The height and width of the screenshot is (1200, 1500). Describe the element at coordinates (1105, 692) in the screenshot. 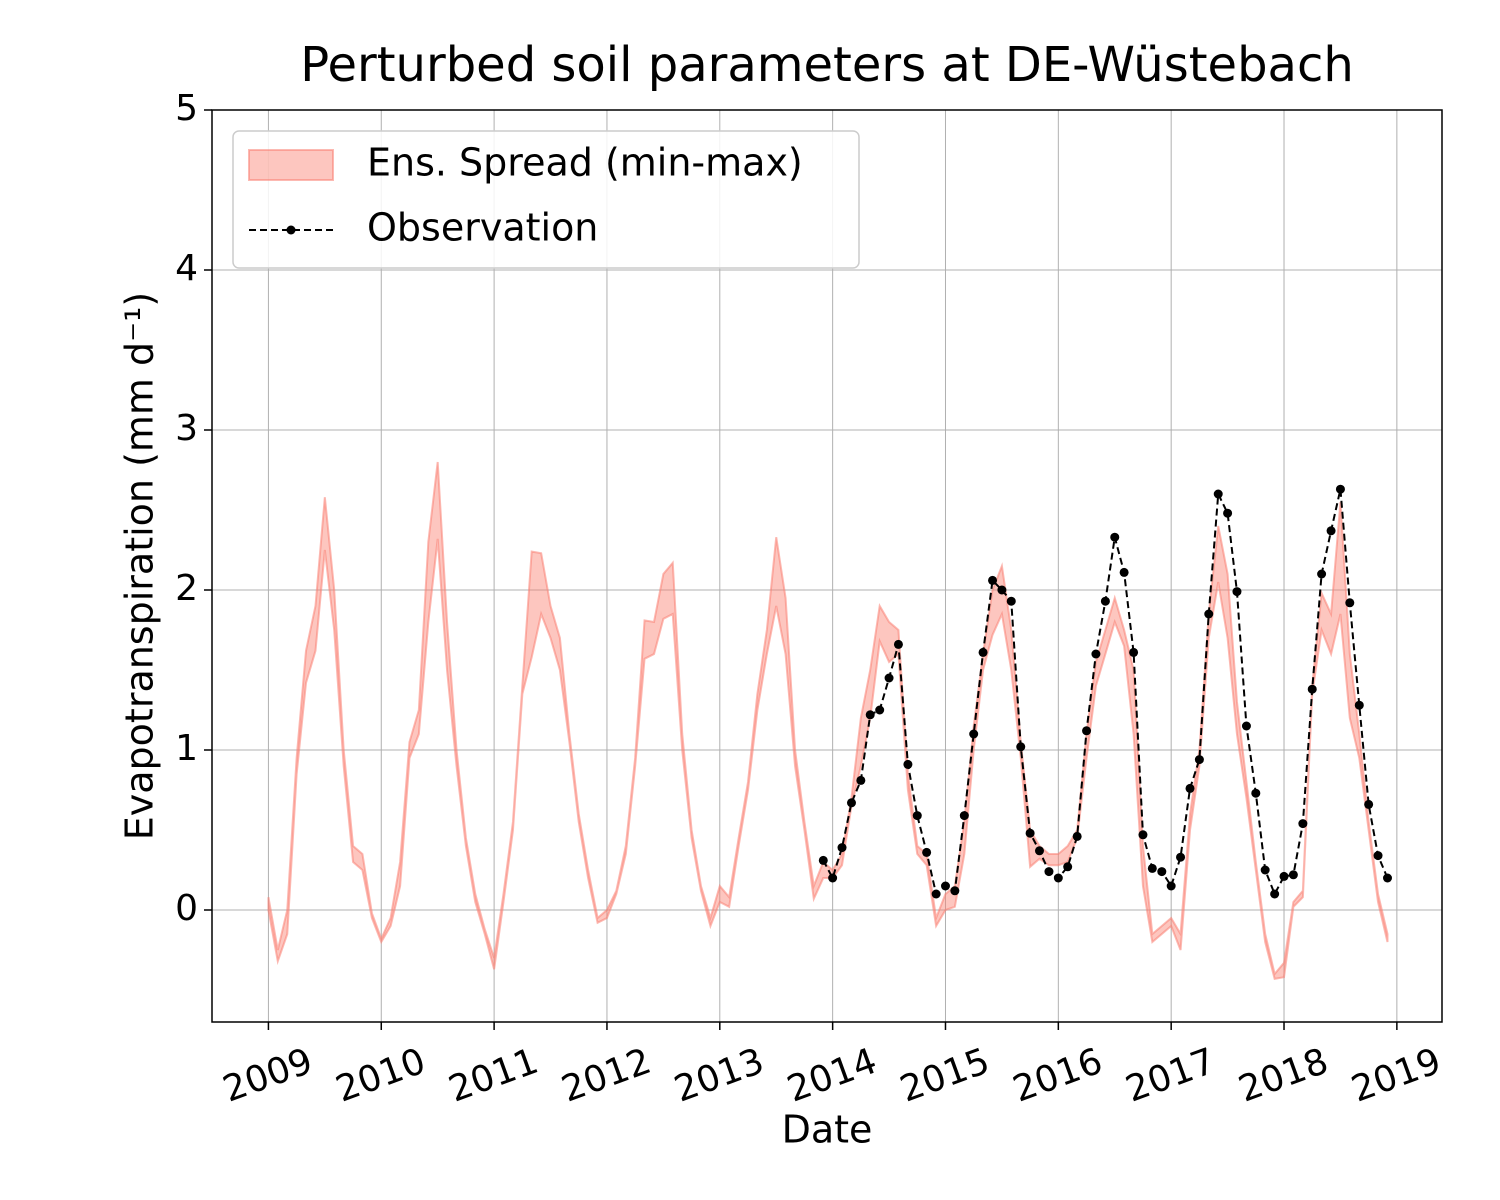

I see `observation-line` at that location.